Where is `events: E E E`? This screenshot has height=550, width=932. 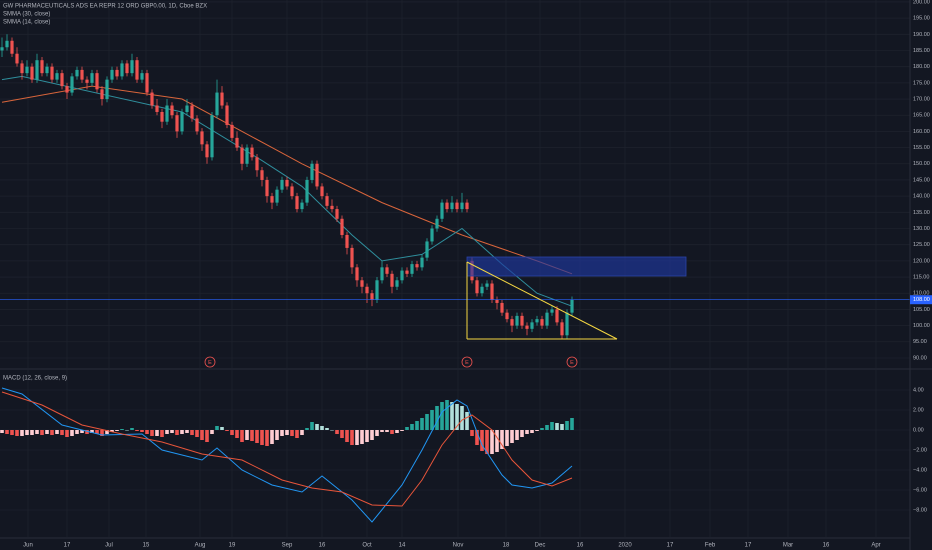 events: E E E is located at coordinates (391, 362).